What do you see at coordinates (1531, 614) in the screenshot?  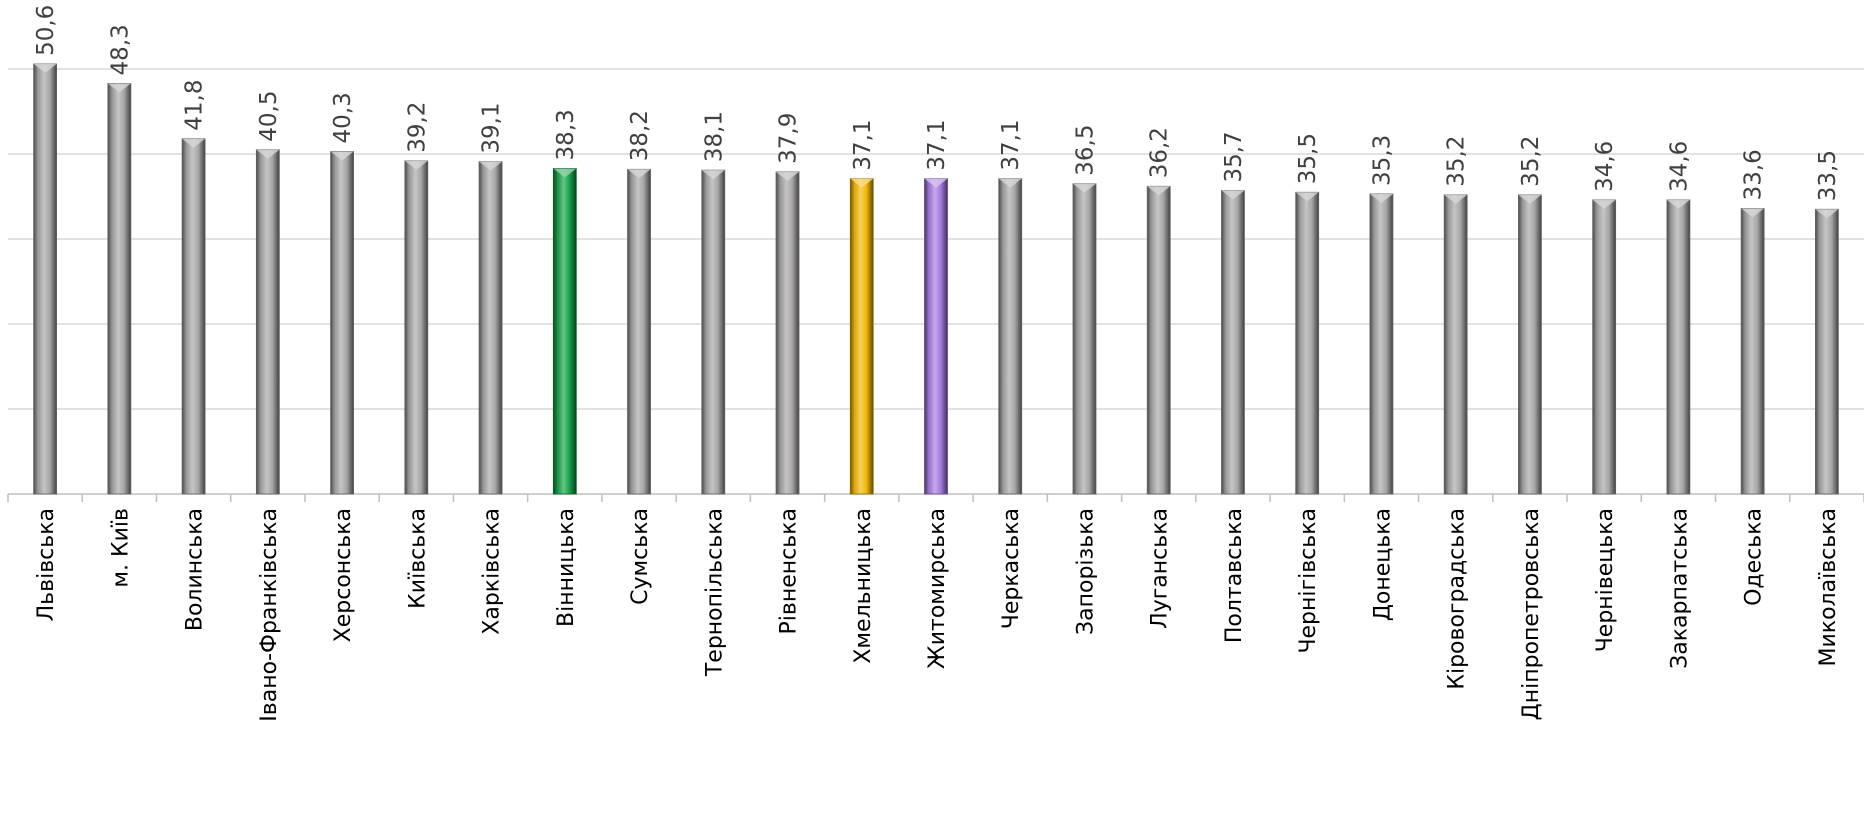 I see `category-label: Дніпропетровська` at bounding box center [1531, 614].